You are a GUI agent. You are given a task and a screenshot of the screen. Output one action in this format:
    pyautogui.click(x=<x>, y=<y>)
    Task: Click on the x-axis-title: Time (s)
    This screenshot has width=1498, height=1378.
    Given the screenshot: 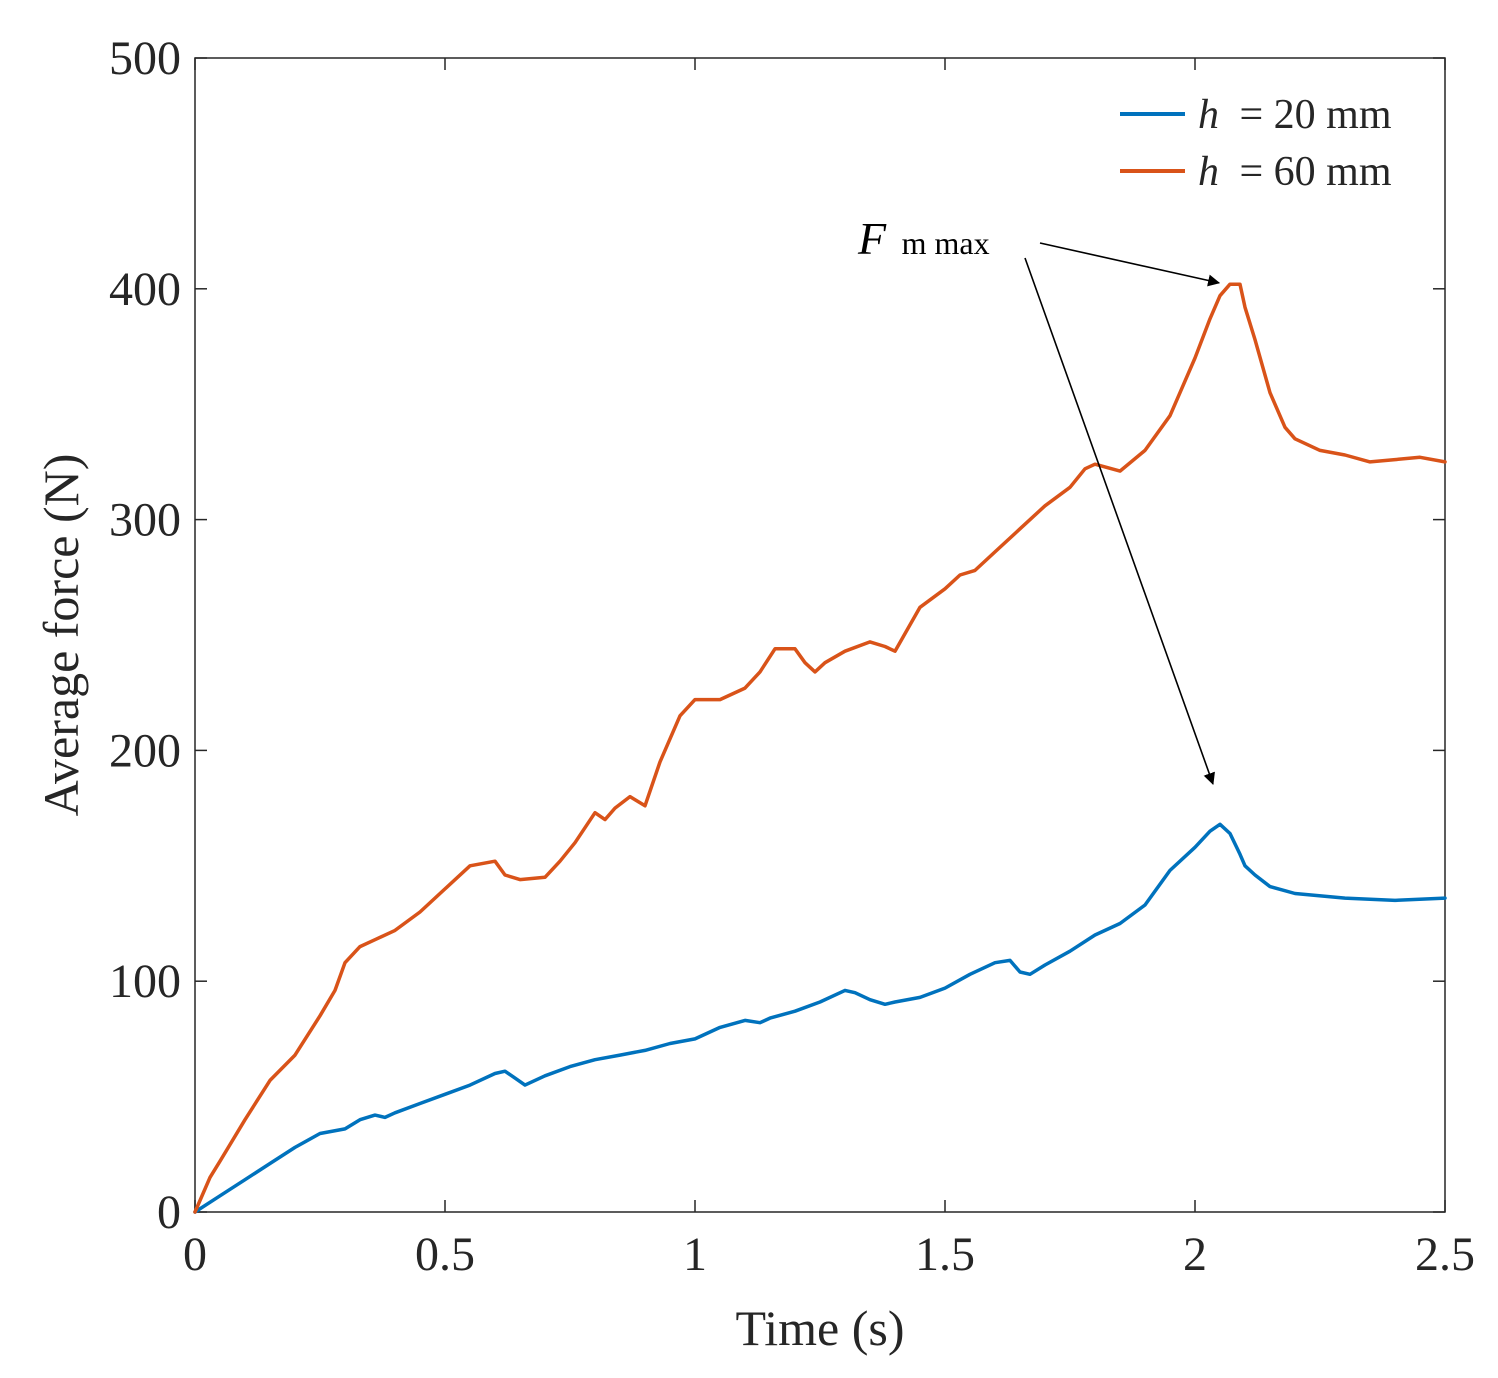 What is the action you would take?
    pyautogui.click(x=819, y=1328)
    